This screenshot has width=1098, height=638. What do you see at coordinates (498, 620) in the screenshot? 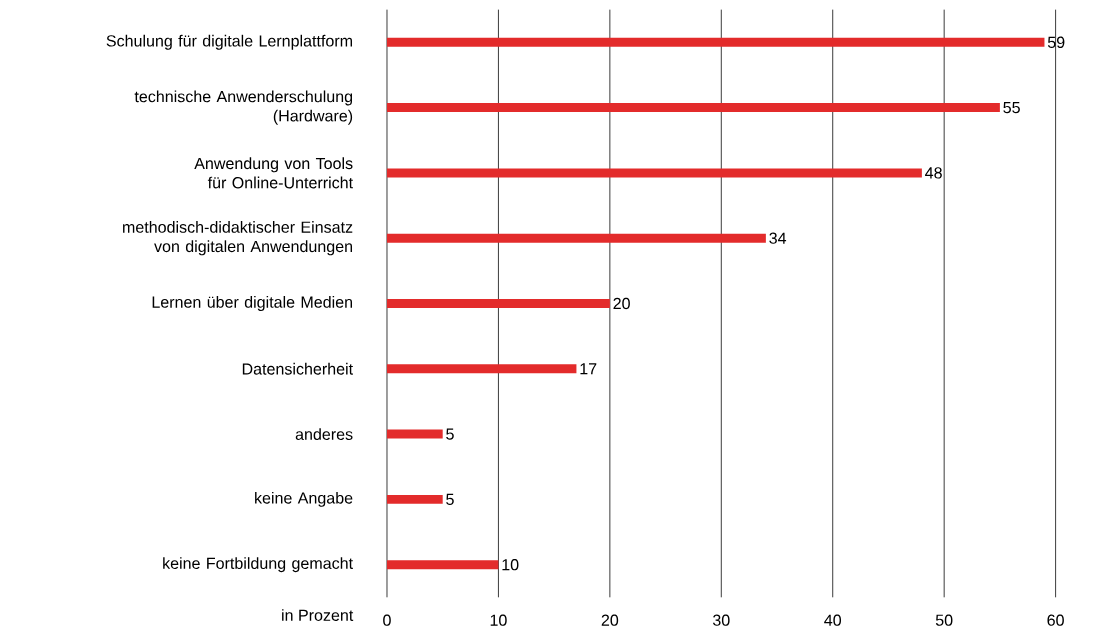
I see `x-tick-label: 10` at bounding box center [498, 620].